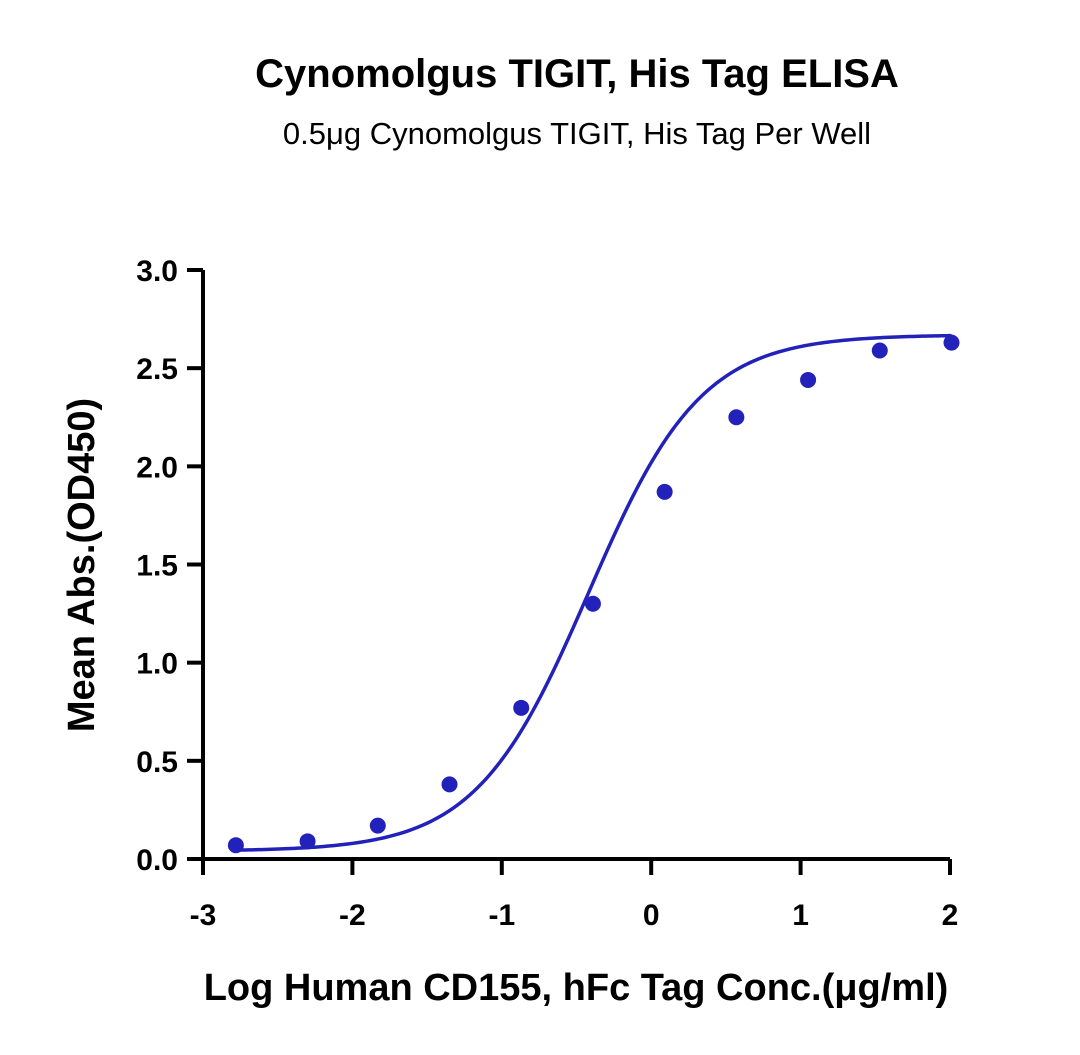 The width and height of the screenshot is (1080, 1055). Describe the element at coordinates (352, 915) in the screenshot. I see `x-tick-label: -2` at that location.